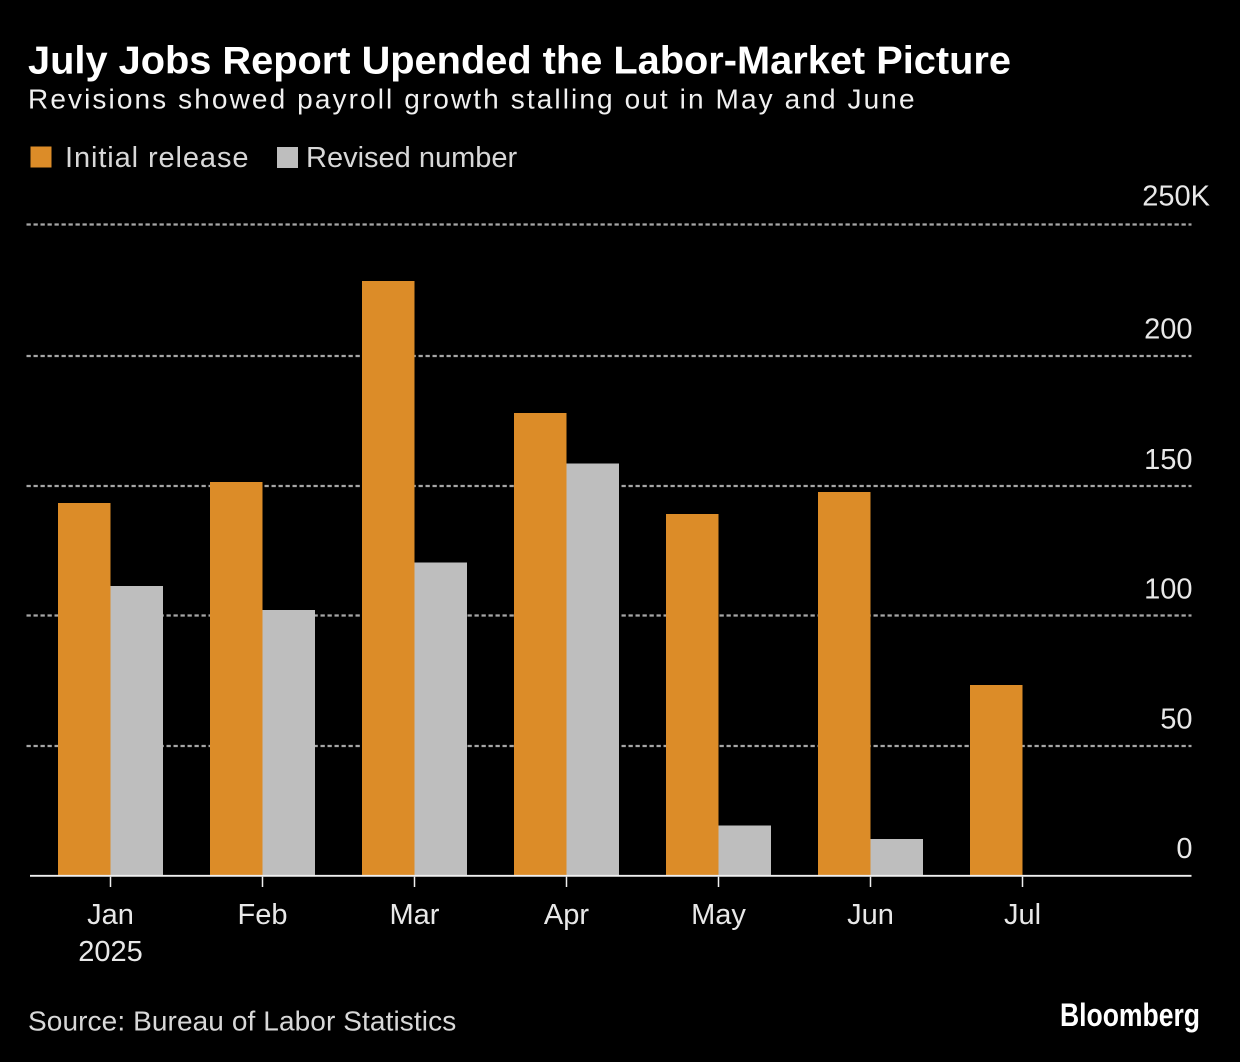  Describe the element at coordinates (1130, 1015) in the screenshot. I see `svg-text: Bloomberg` at that location.